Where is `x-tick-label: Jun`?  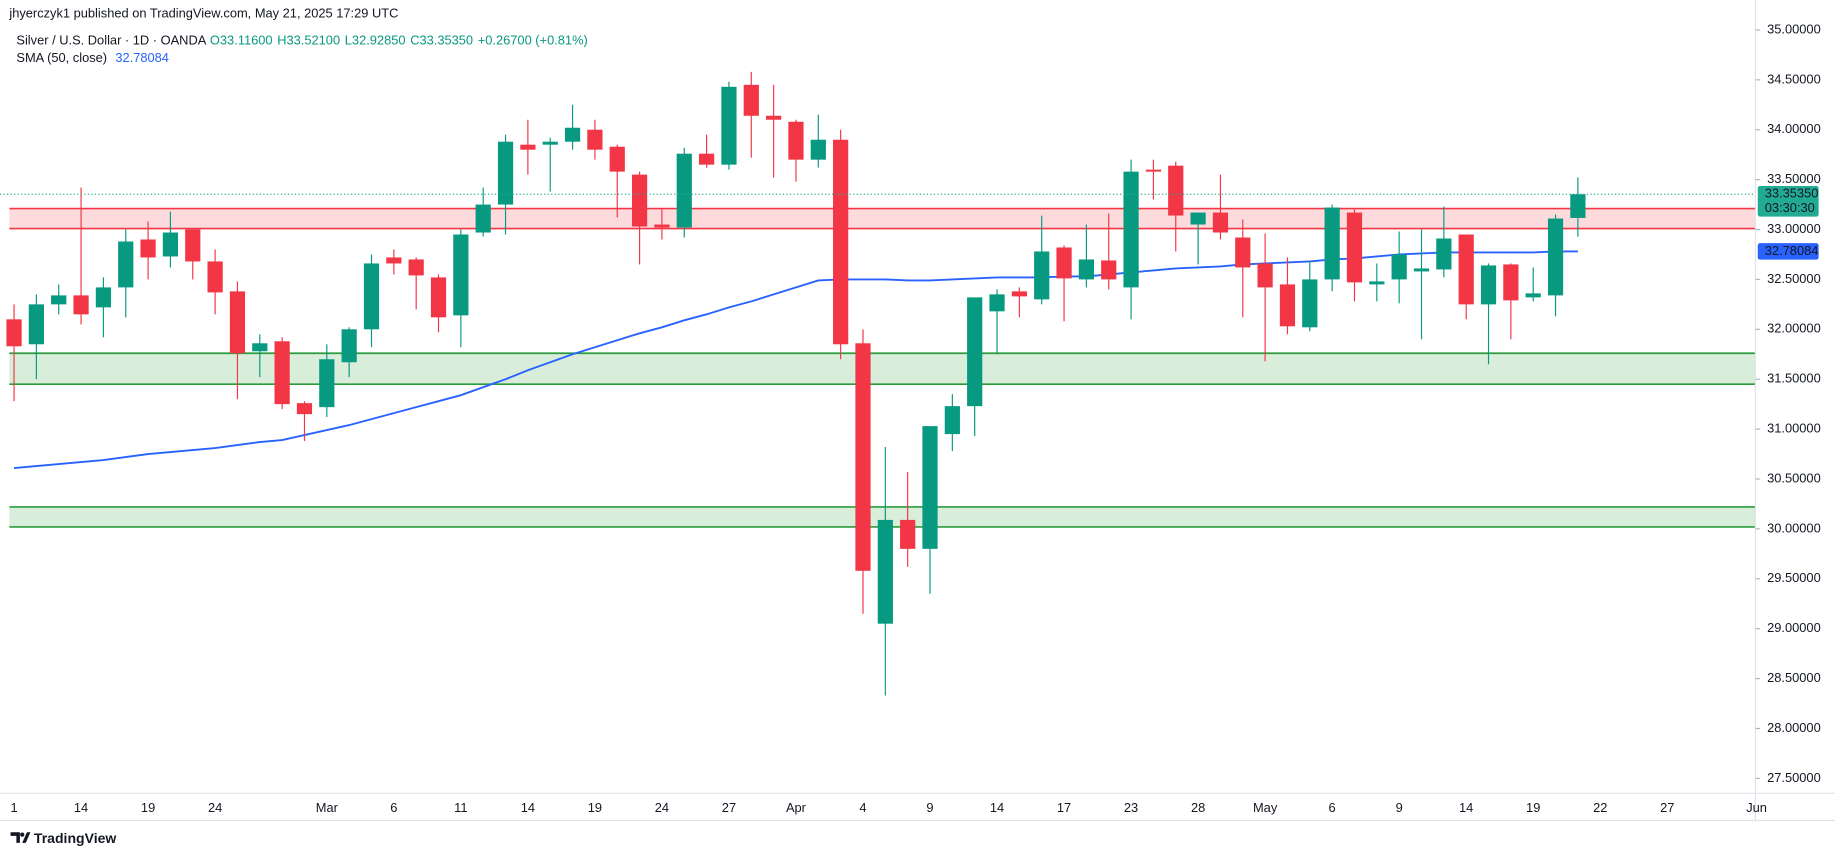
x-tick-label: Jun is located at coordinates (1756, 807).